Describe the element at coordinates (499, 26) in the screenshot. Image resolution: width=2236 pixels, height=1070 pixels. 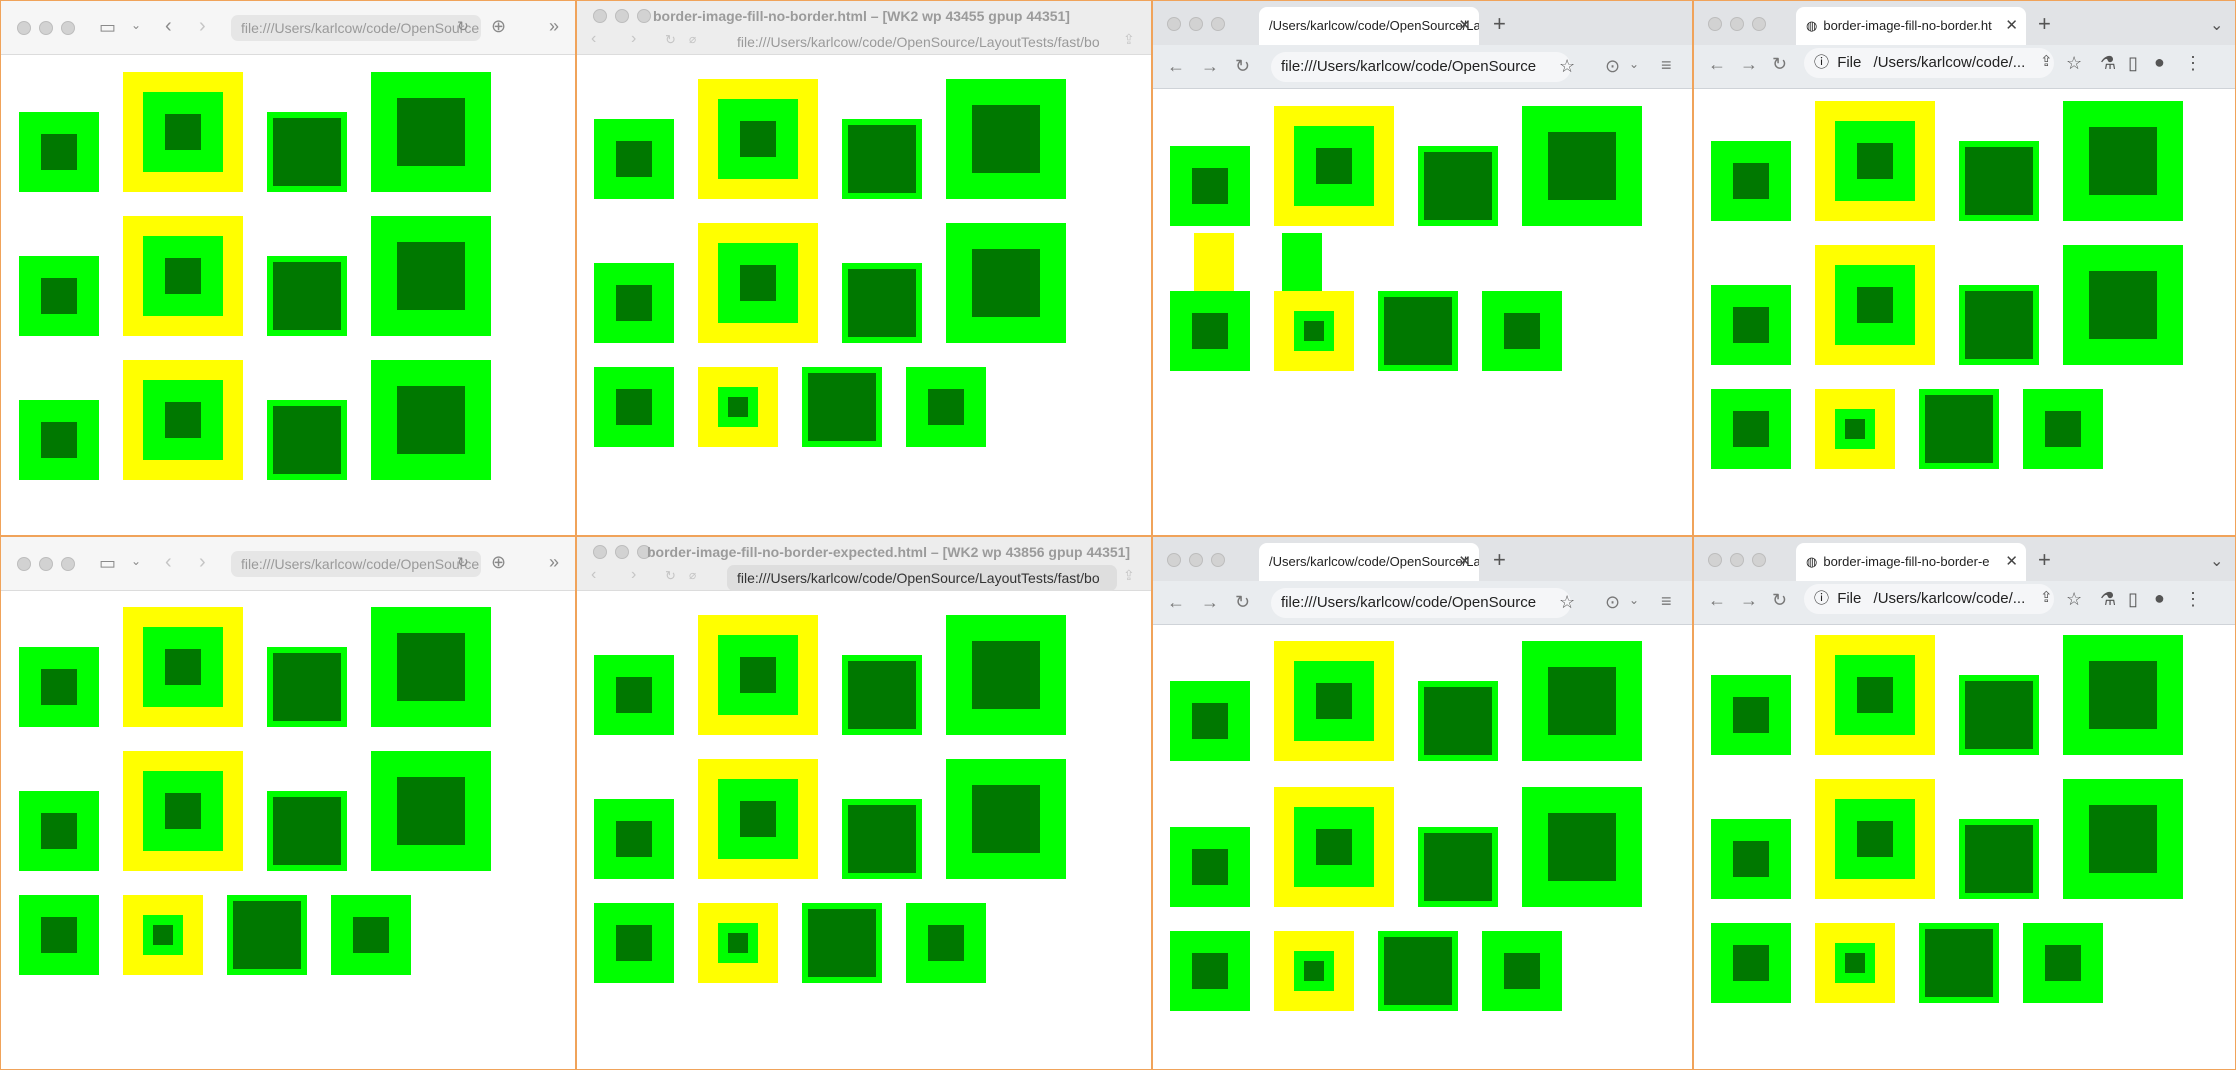
I see `download-icon: ⊕` at that location.